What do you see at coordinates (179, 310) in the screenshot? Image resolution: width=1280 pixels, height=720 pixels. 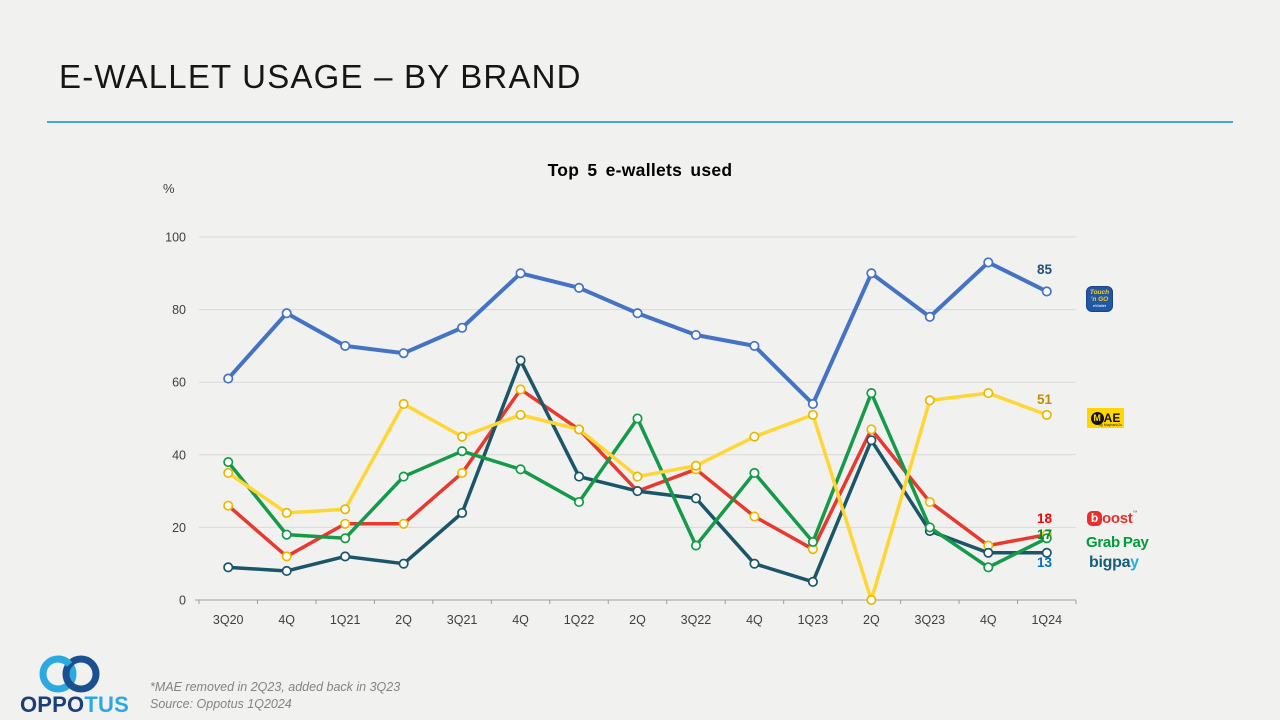 I see `y-tick-label: 80` at bounding box center [179, 310].